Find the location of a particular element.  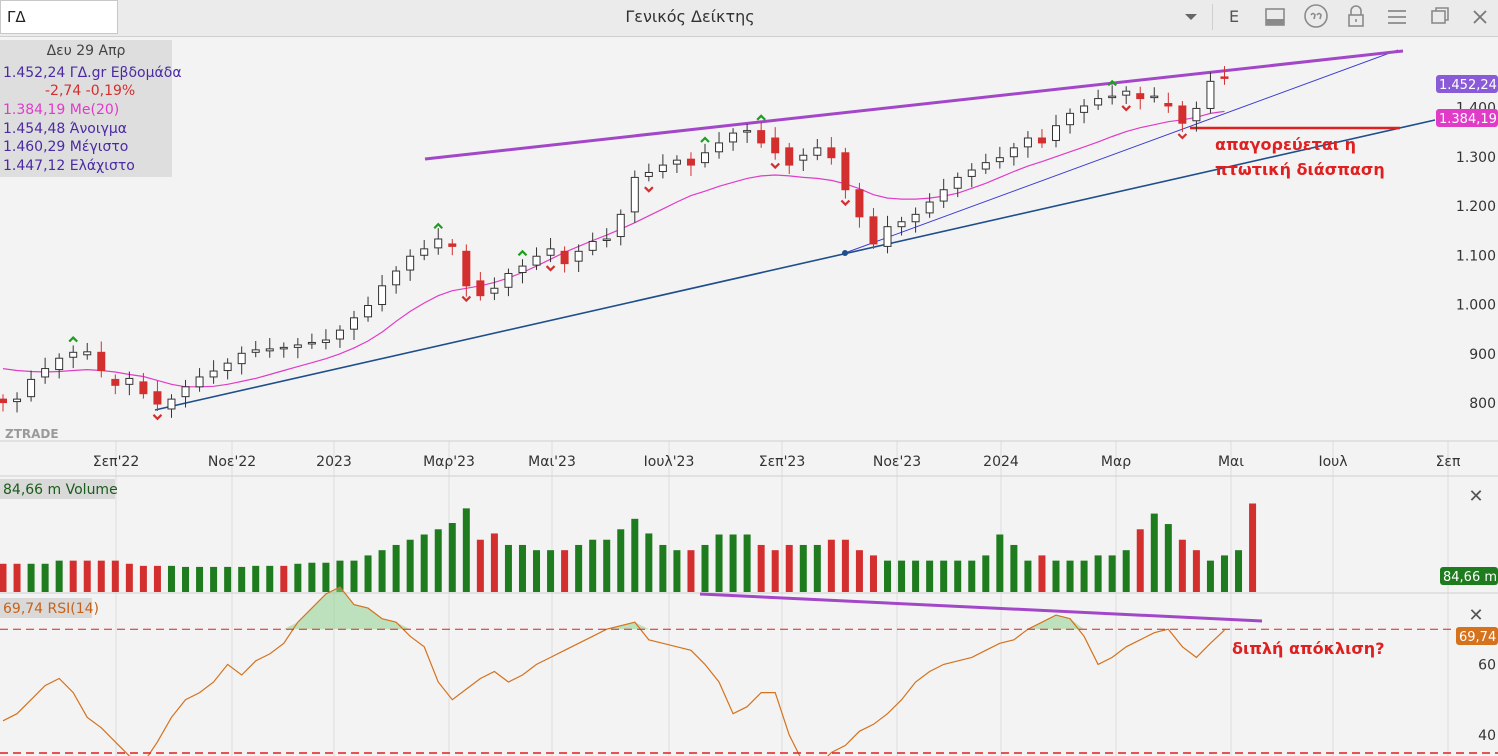

lock-icon is located at coordinates (1356, 17).